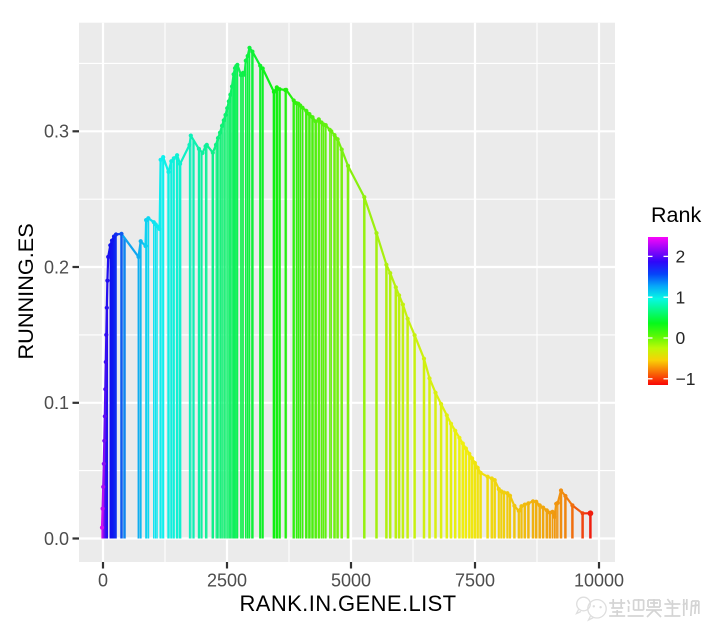 The width and height of the screenshot is (720, 644). Describe the element at coordinates (686, 379) in the screenshot. I see `svg-text: −1` at that location.